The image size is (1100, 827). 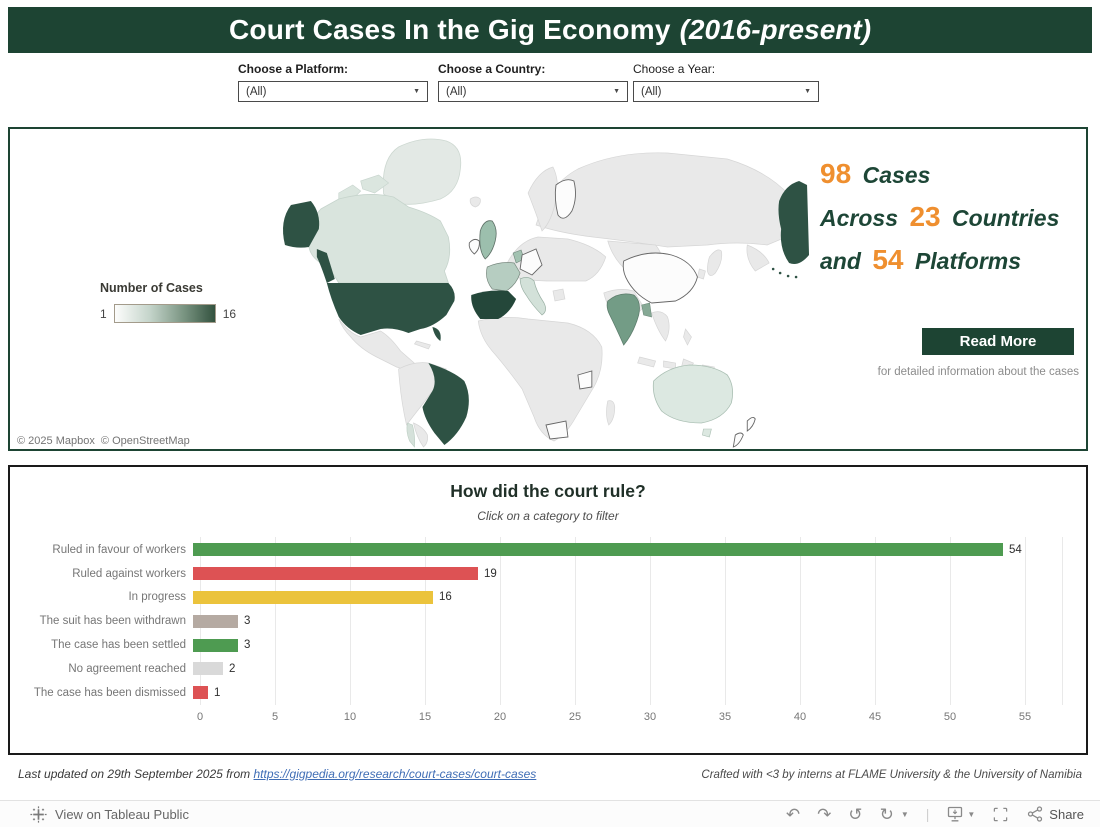 What do you see at coordinates (118, 645) in the screenshot?
I see `category-label: The case has been settled` at bounding box center [118, 645].